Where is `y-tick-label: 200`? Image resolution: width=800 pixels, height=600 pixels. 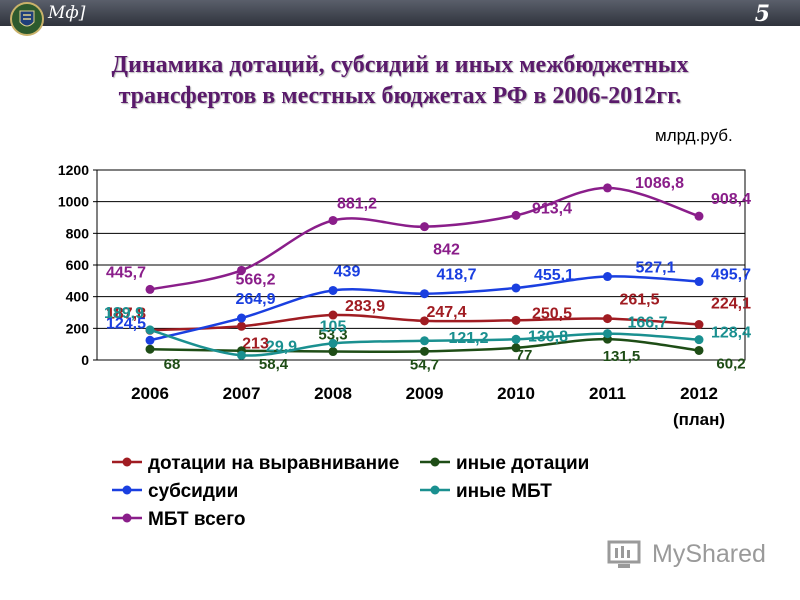 y-tick-label: 200 is located at coordinates (78, 328).